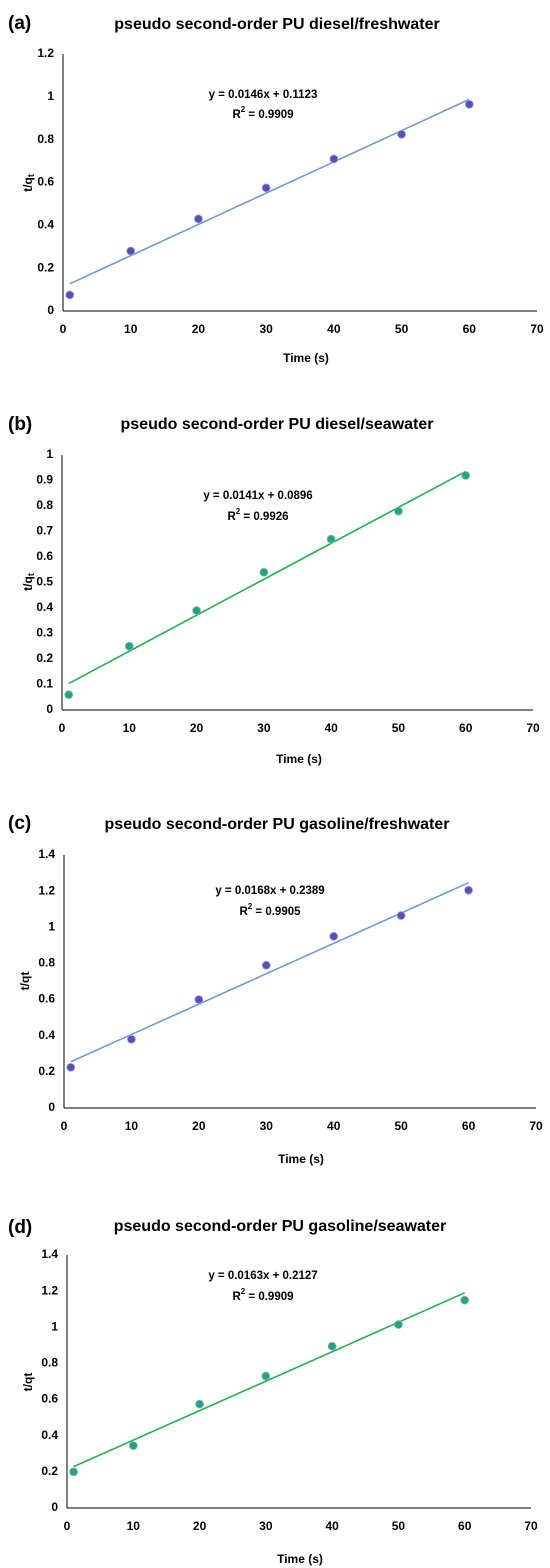  What do you see at coordinates (262, 1295) in the screenshot?
I see `r-squared-label: R2 = 0.9909` at bounding box center [262, 1295].